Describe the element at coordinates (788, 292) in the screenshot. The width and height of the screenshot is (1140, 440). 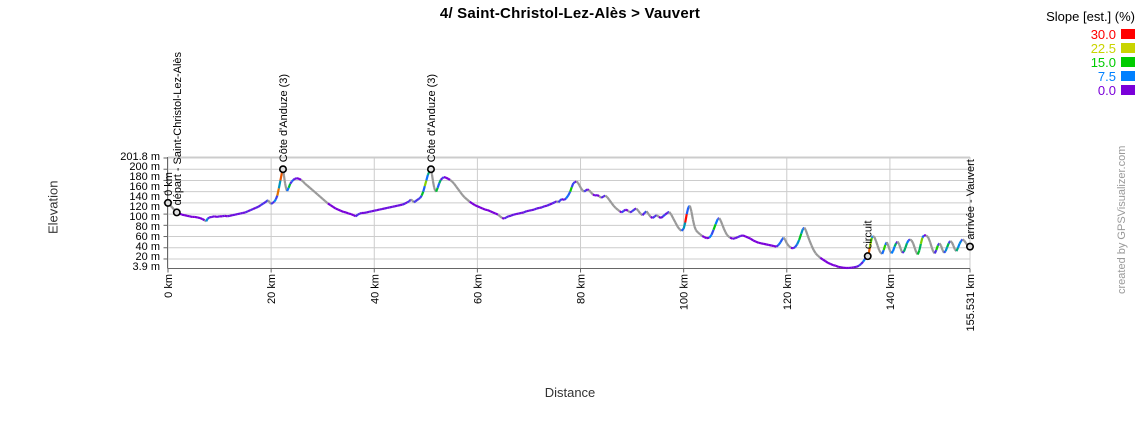
I see `x-tick-label: 120 km` at that location.